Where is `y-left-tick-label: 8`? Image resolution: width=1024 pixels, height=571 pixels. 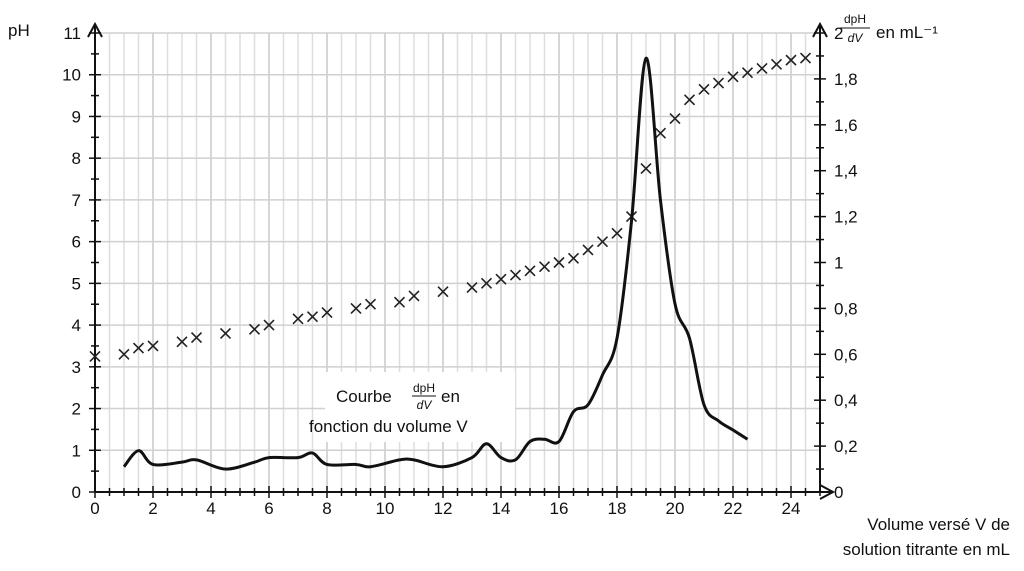
y-left-tick-label: 8 is located at coordinates (76, 158).